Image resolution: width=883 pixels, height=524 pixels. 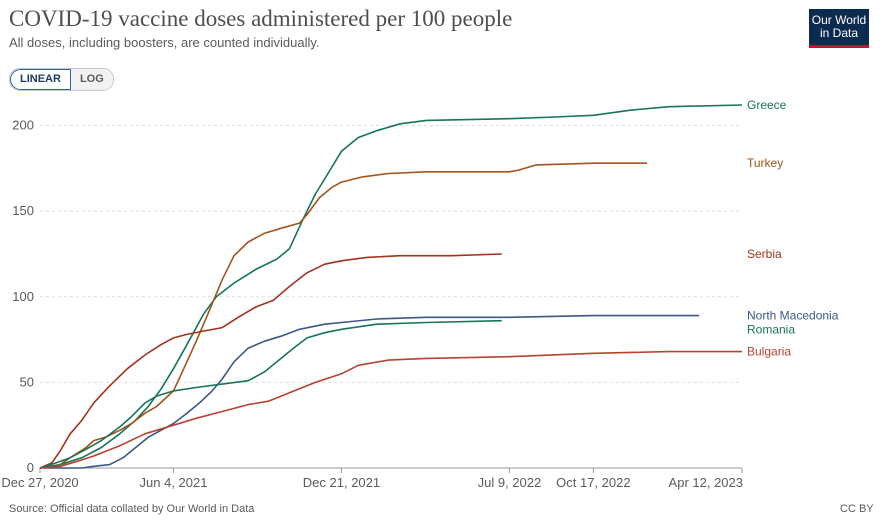 What do you see at coordinates (839, 33) in the screenshot?
I see `logo-line-2: in Data` at bounding box center [839, 33].